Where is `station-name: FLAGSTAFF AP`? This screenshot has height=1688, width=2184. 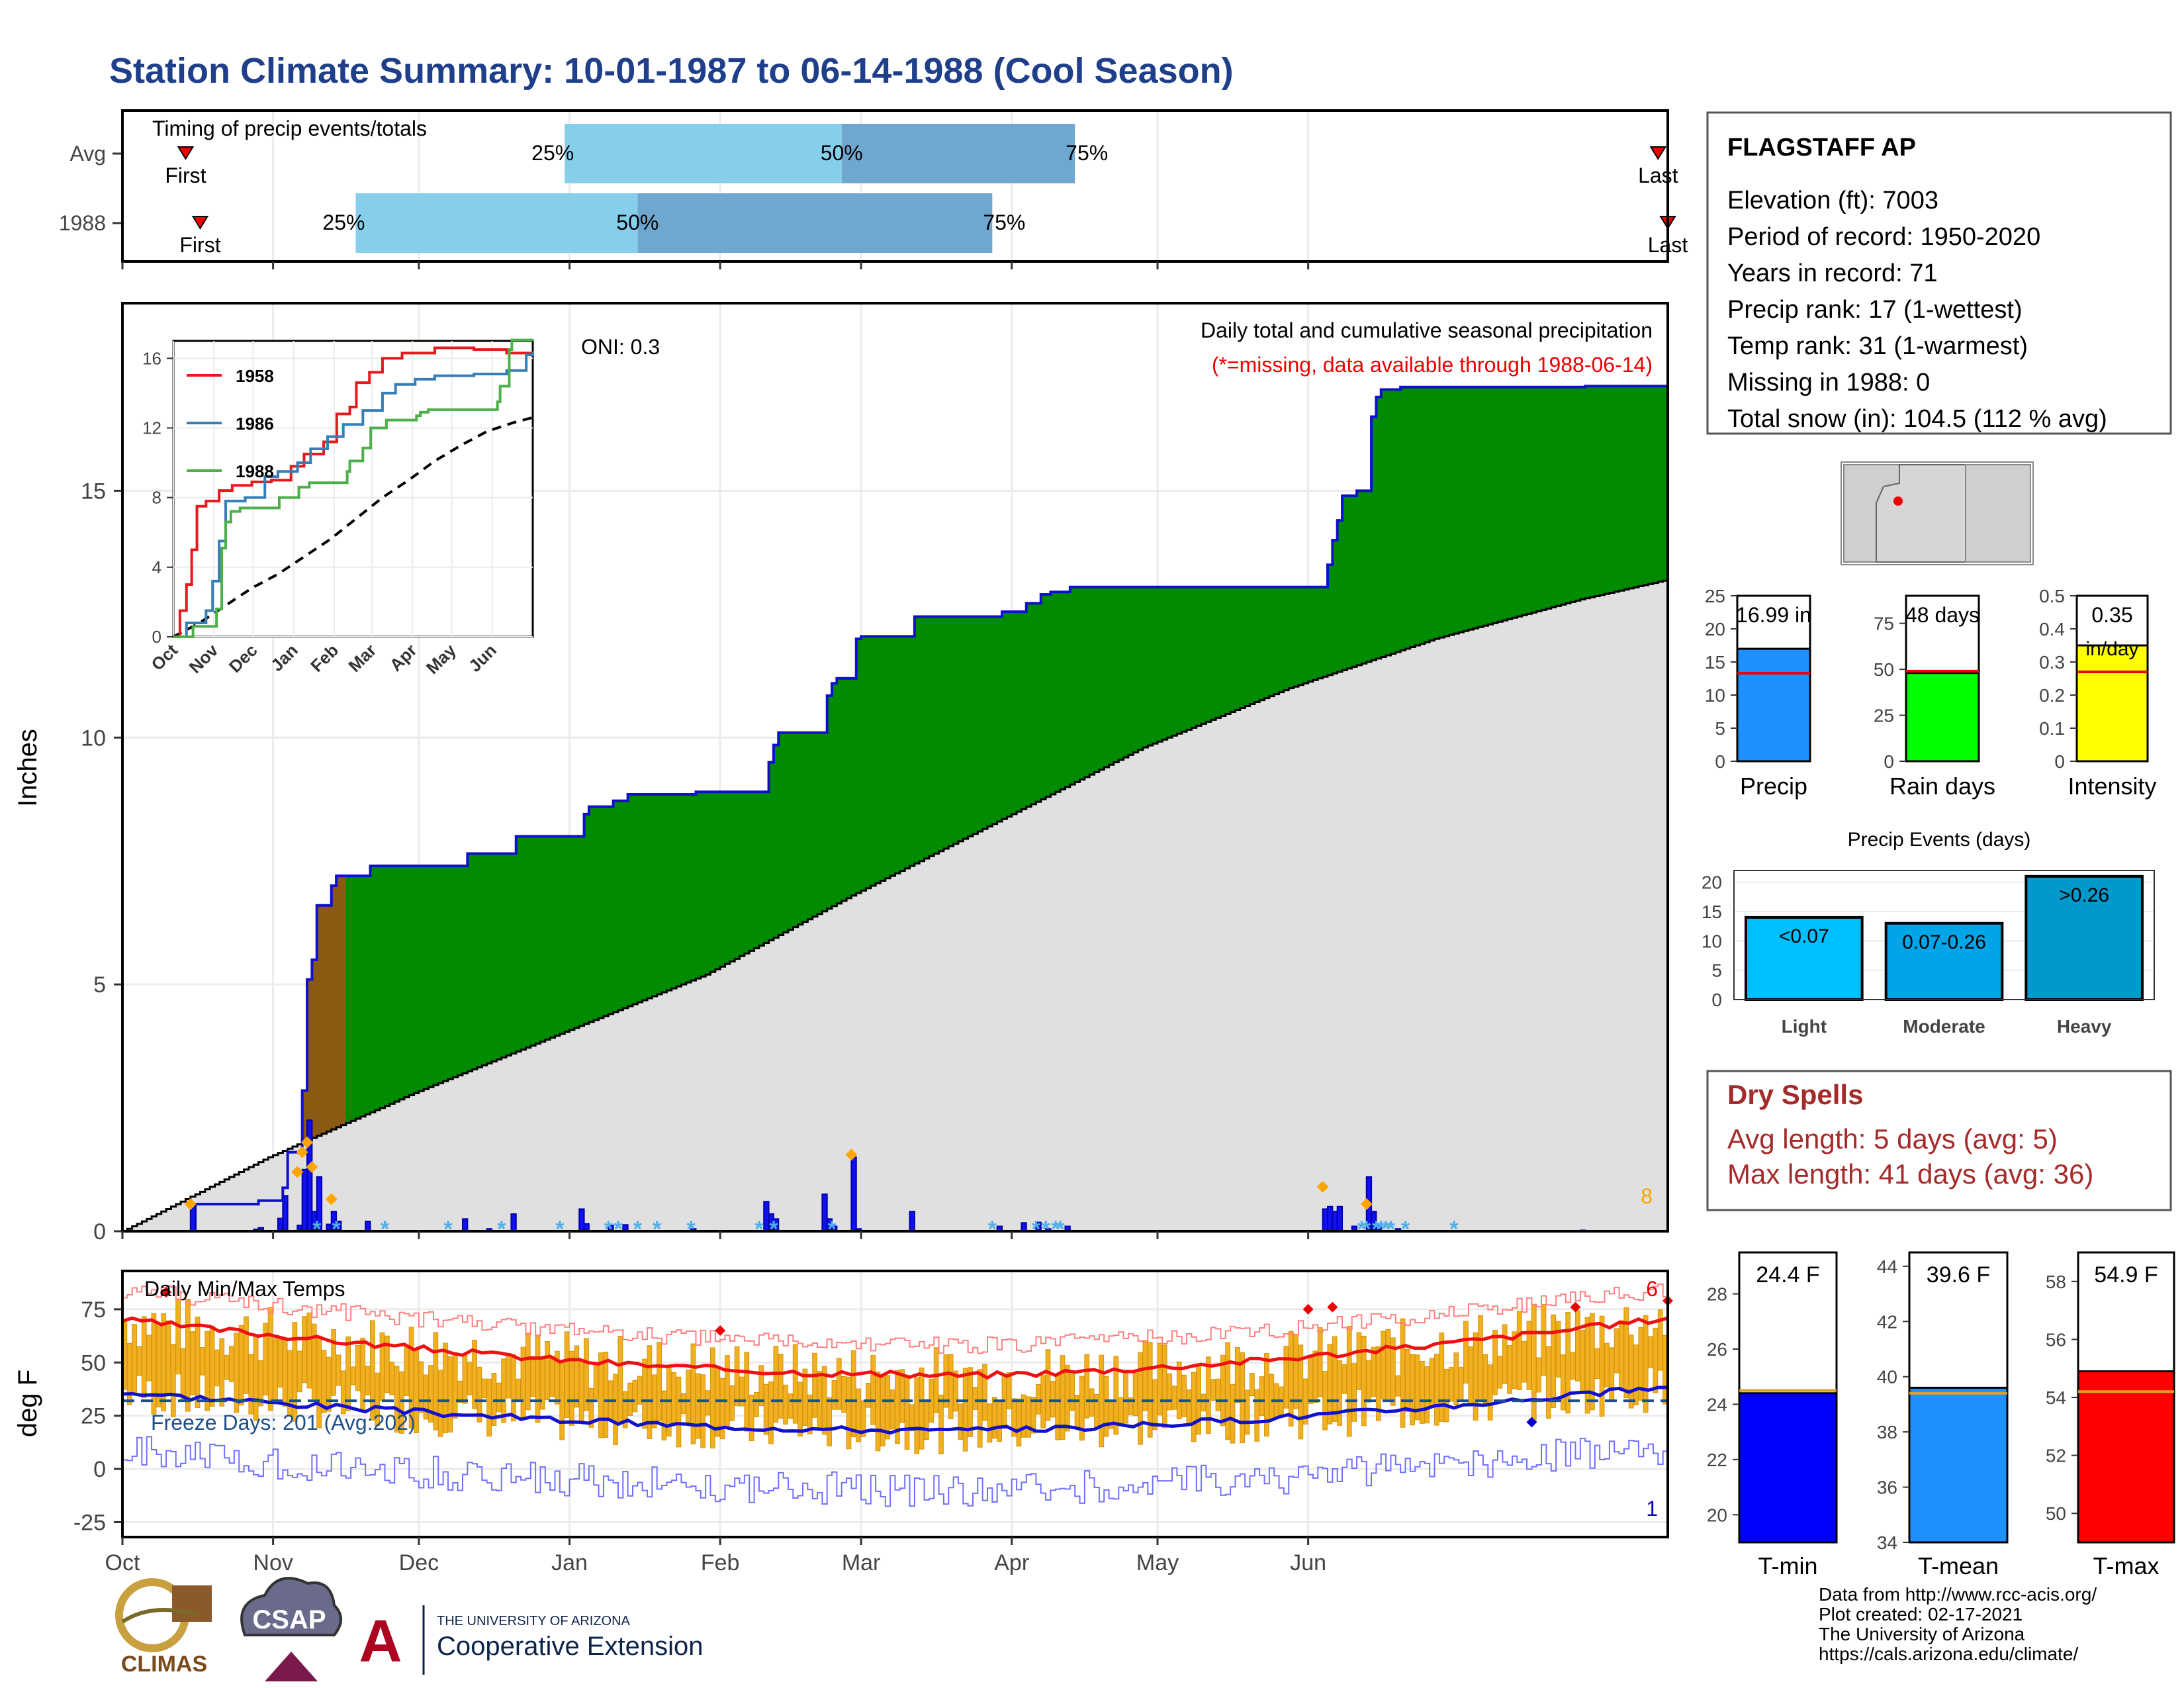 station-name: FLAGSTAFF AP is located at coordinates (1821, 148).